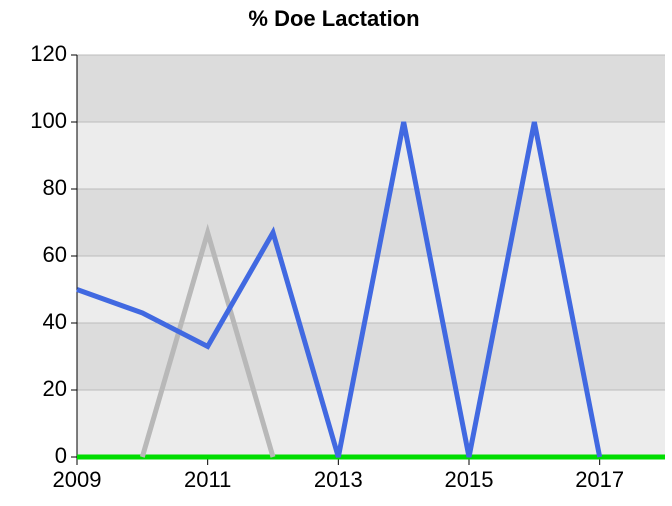  Describe the element at coordinates (48, 120) in the screenshot. I see `y-tick-label: 100` at that location.